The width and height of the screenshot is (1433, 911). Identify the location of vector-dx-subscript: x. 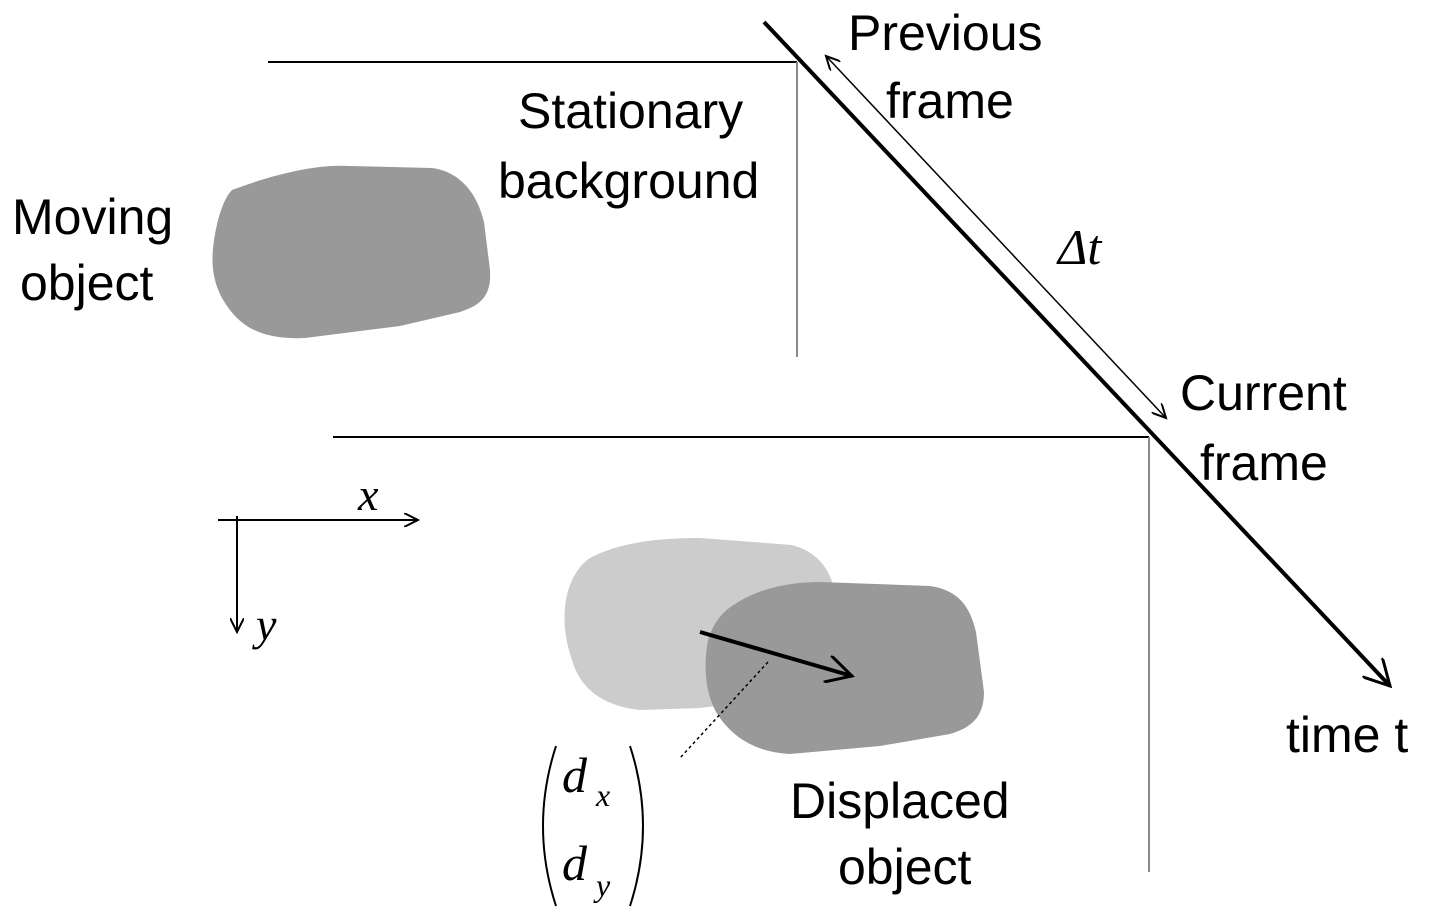
(602, 795).